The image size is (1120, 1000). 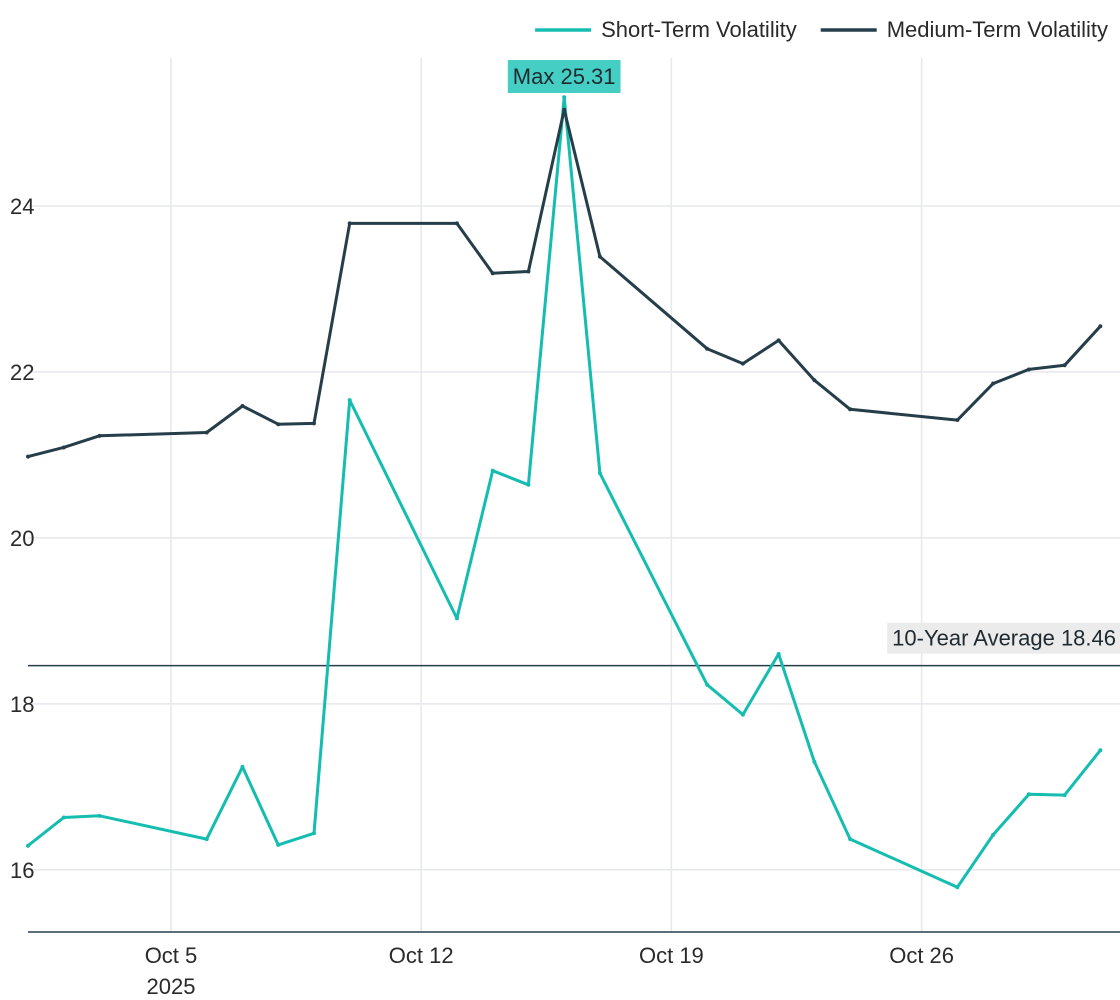 What do you see at coordinates (171, 955) in the screenshot?
I see `x-tick-label: Oct 5` at bounding box center [171, 955].